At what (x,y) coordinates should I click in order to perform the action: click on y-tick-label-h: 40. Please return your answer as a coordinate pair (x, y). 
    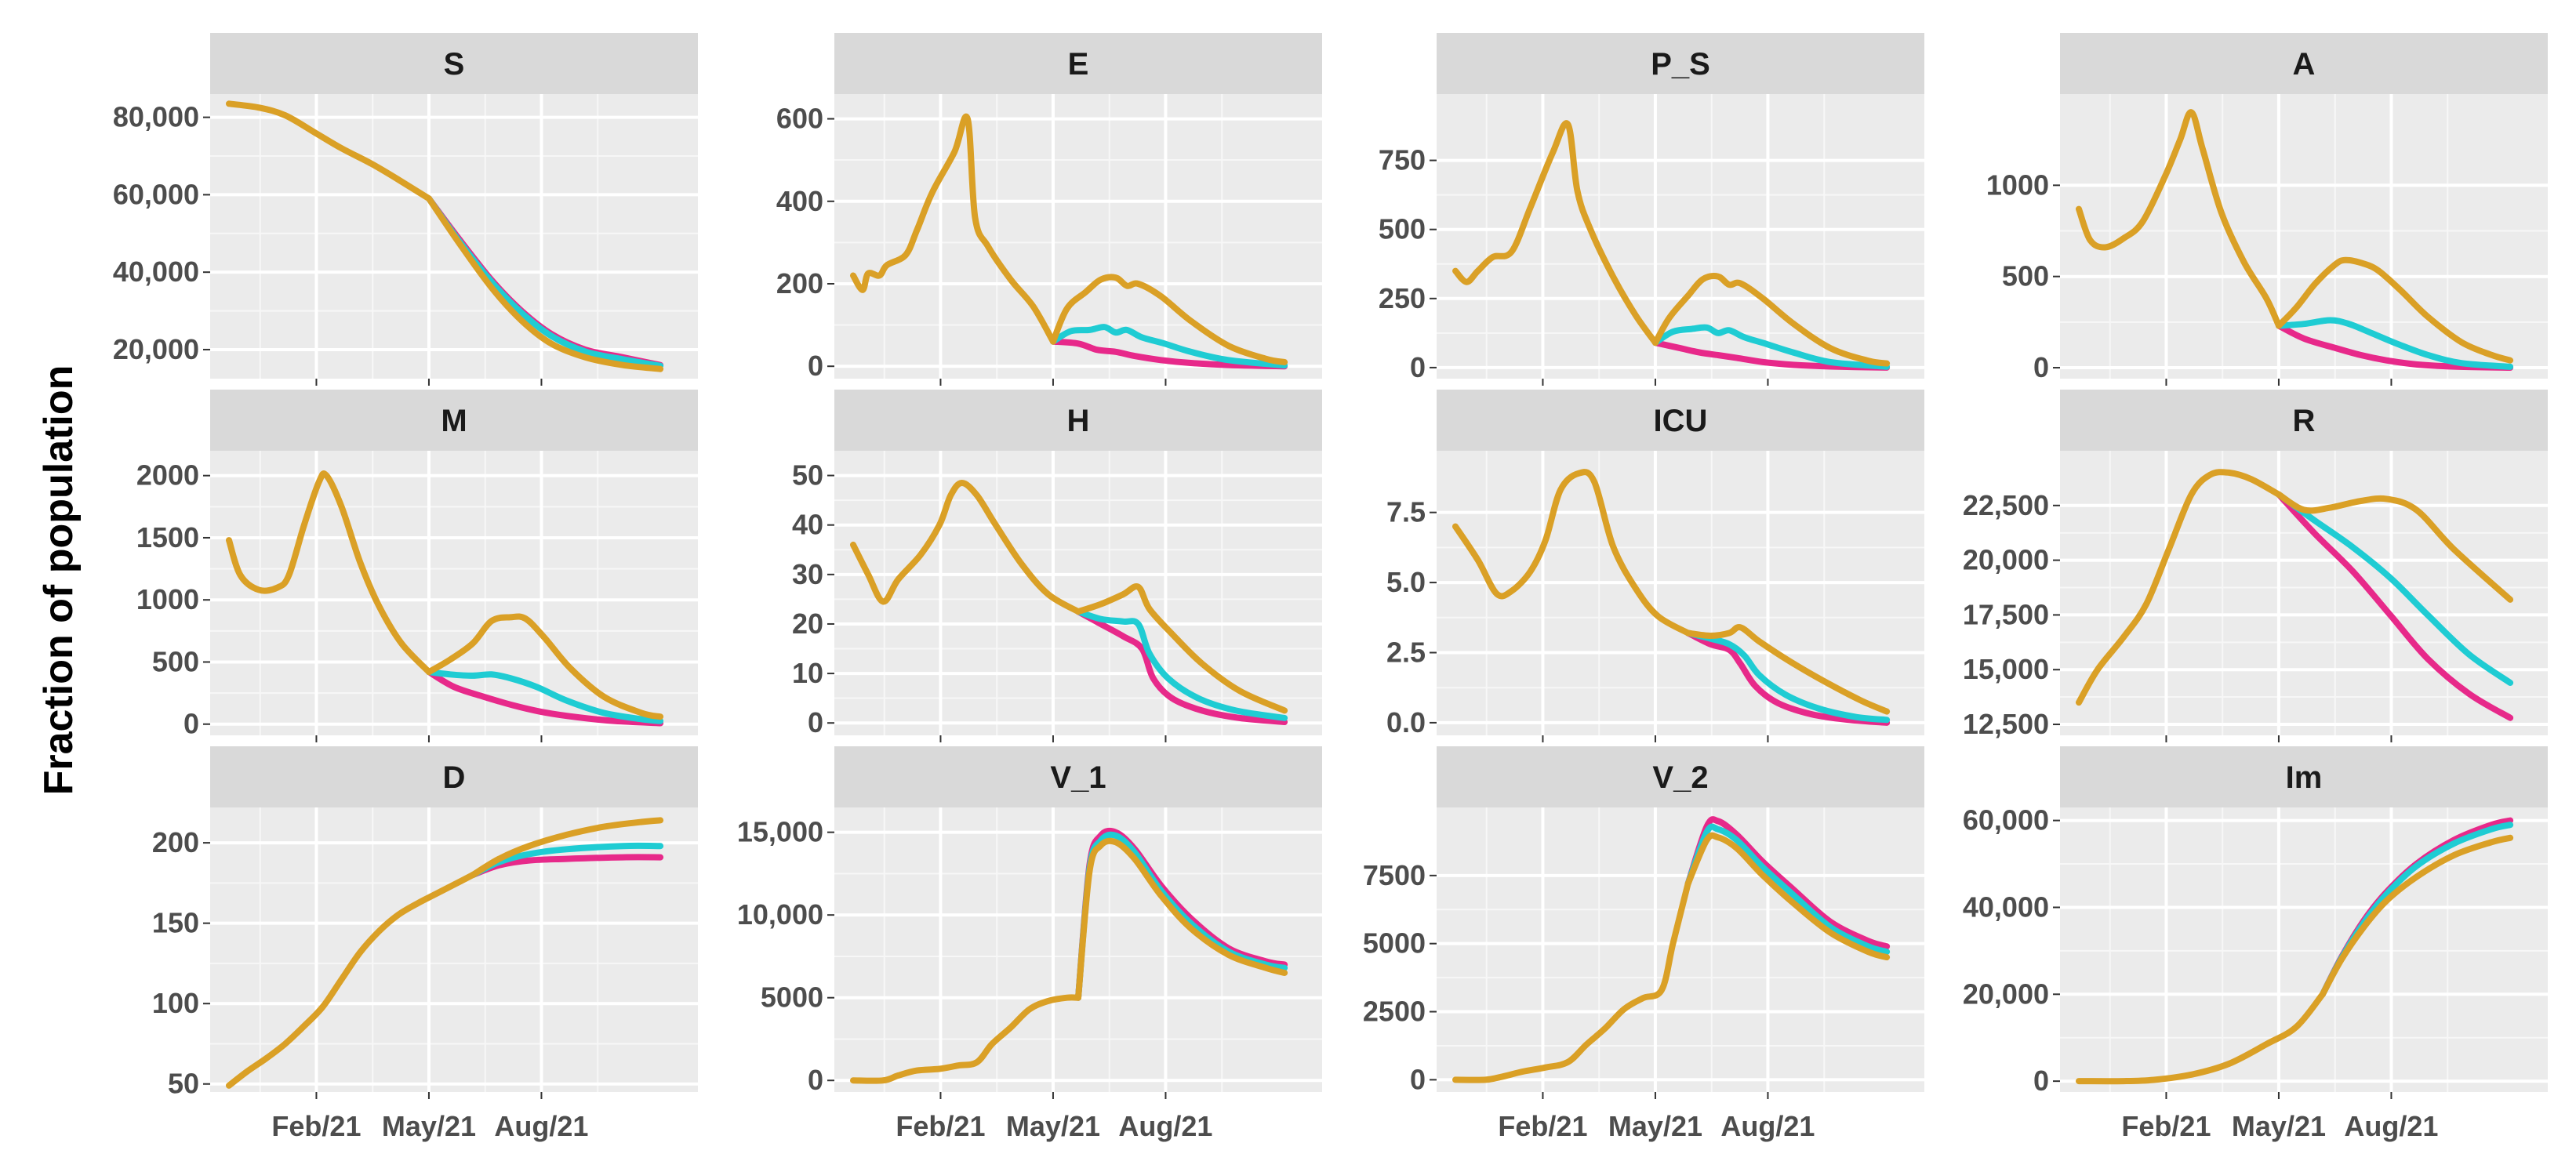
    Looking at the image, I should click on (807, 525).